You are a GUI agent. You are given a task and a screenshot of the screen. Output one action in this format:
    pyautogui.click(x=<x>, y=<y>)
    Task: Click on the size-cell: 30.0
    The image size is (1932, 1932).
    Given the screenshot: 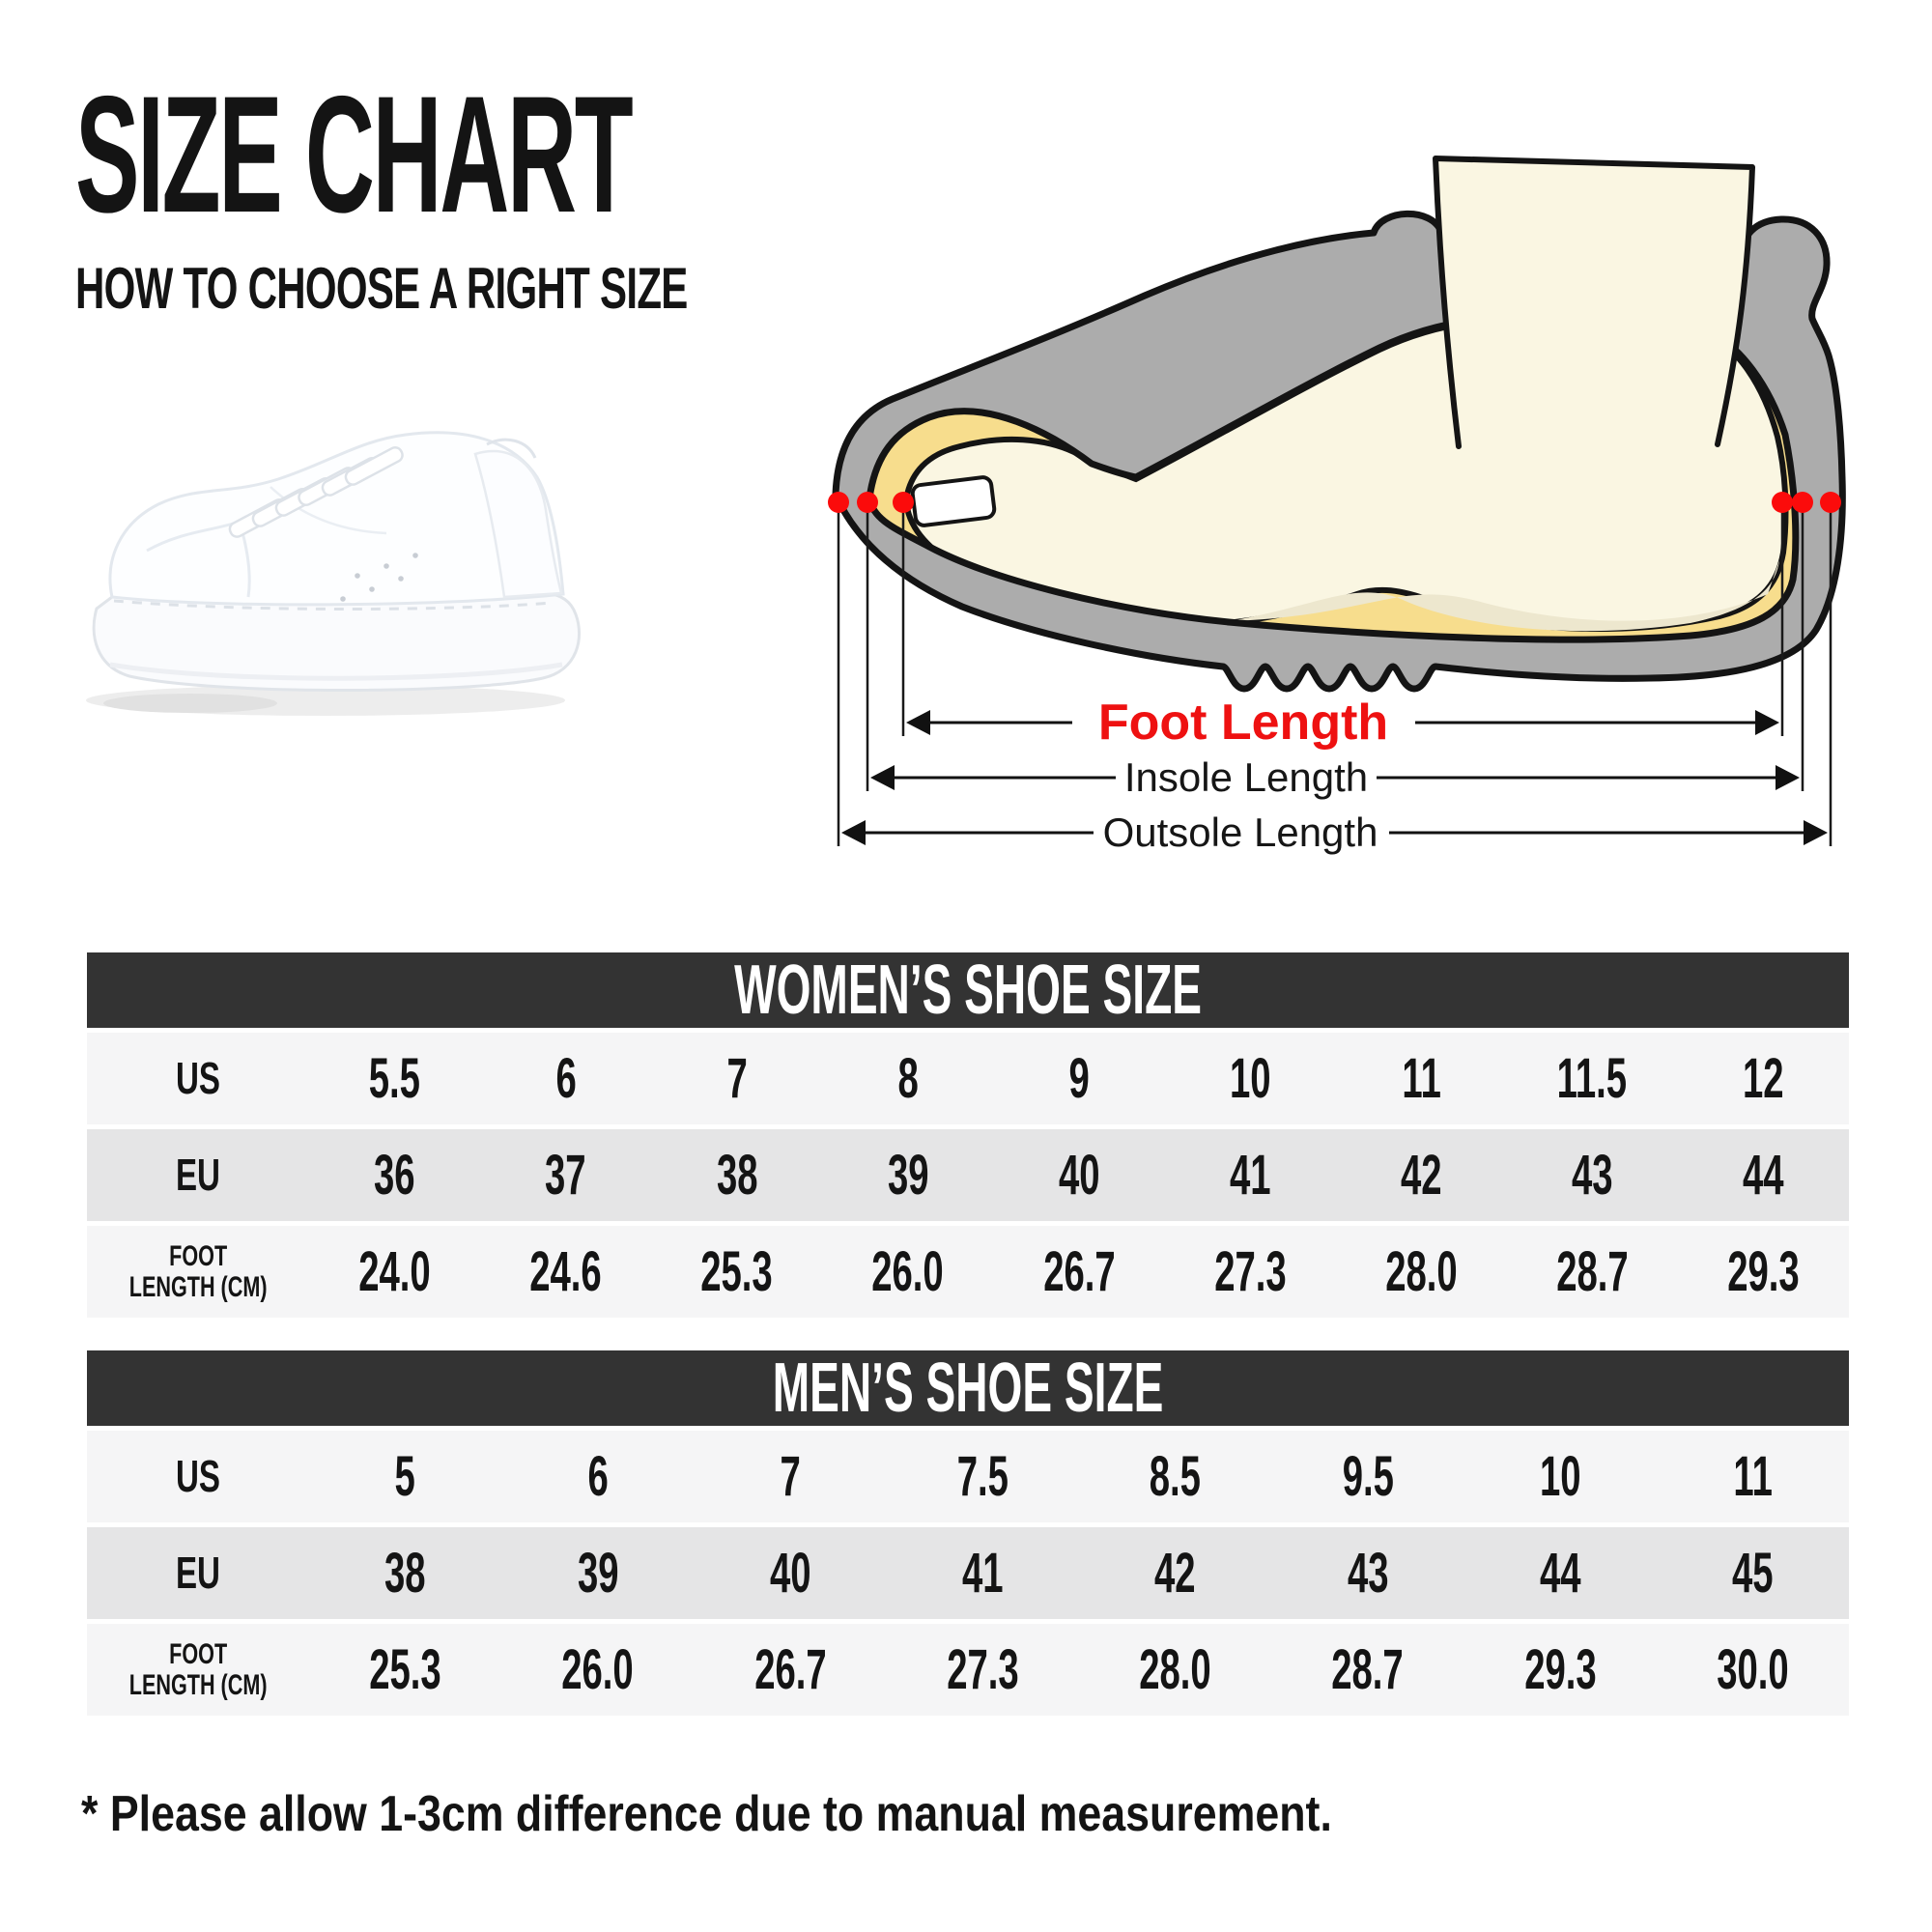 What is the action you would take?
    pyautogui.click(x=1753, y=1669)
    